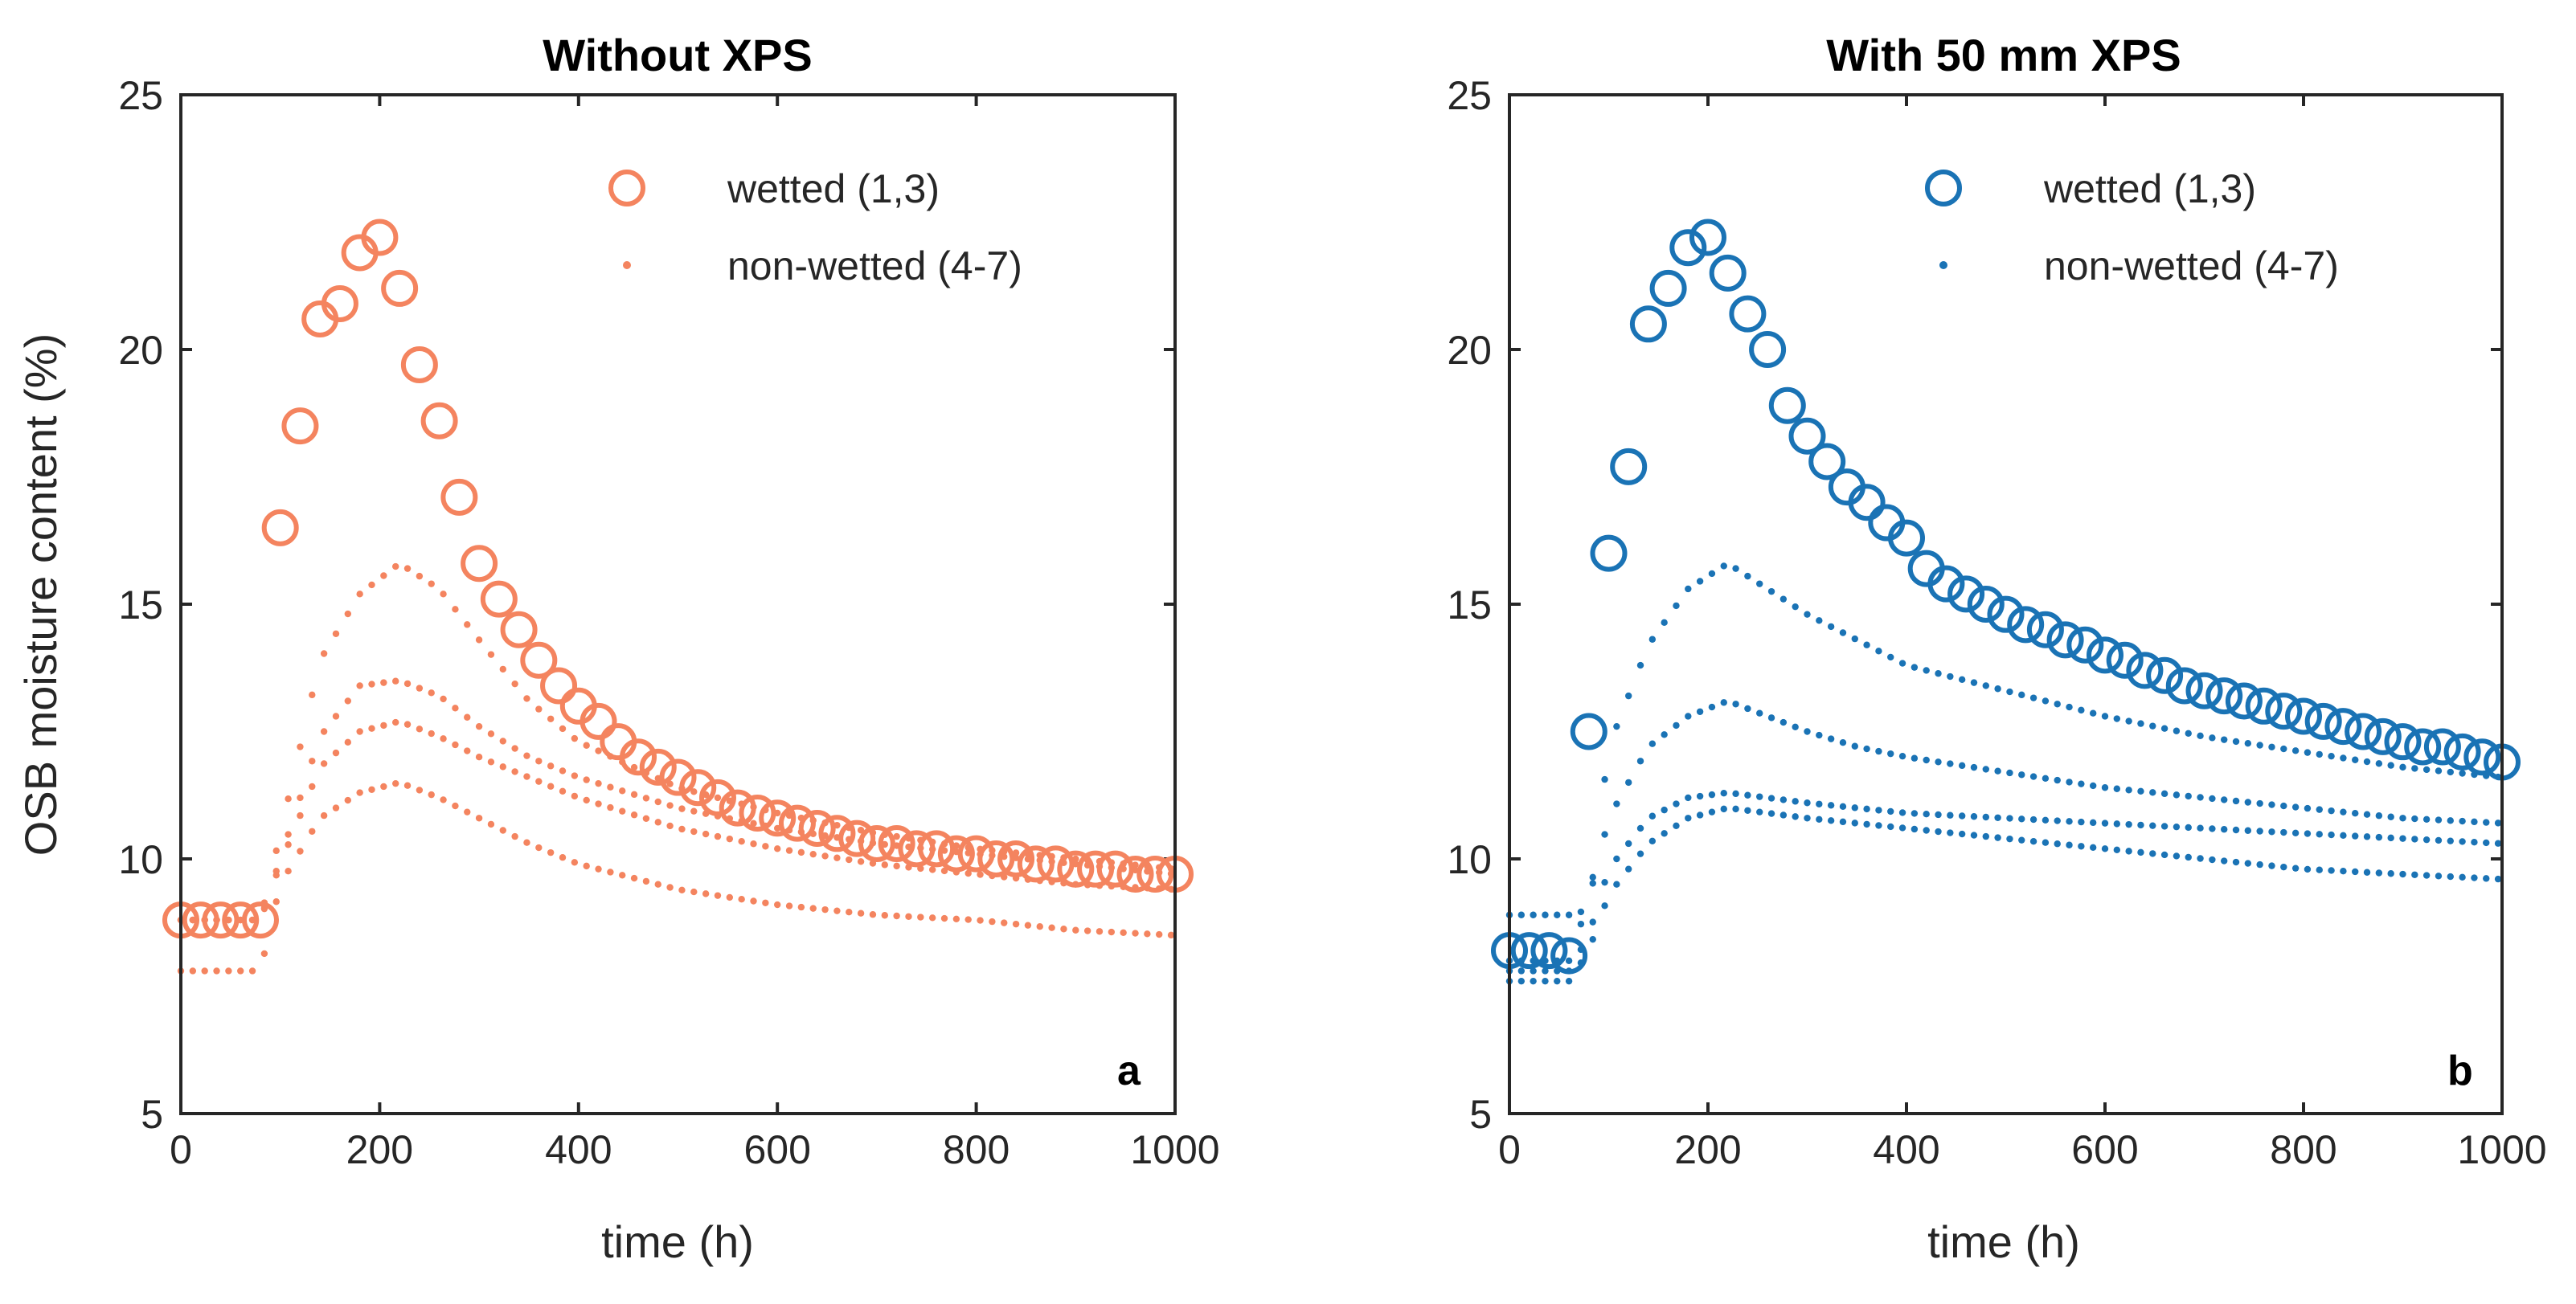 This screenshot has height=1304, width=2576. Describe the element at coordinates (1174, 1149) in the screenshot. I see `x-tick-label-a-1000: 1000` at that location.